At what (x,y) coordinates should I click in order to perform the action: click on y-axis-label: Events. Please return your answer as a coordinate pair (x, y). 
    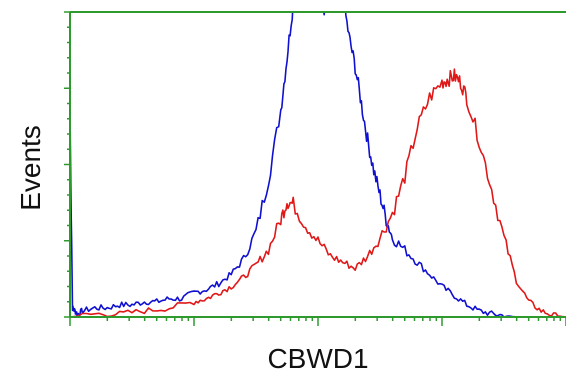
    Looking at the image, I should click on (30, 168).